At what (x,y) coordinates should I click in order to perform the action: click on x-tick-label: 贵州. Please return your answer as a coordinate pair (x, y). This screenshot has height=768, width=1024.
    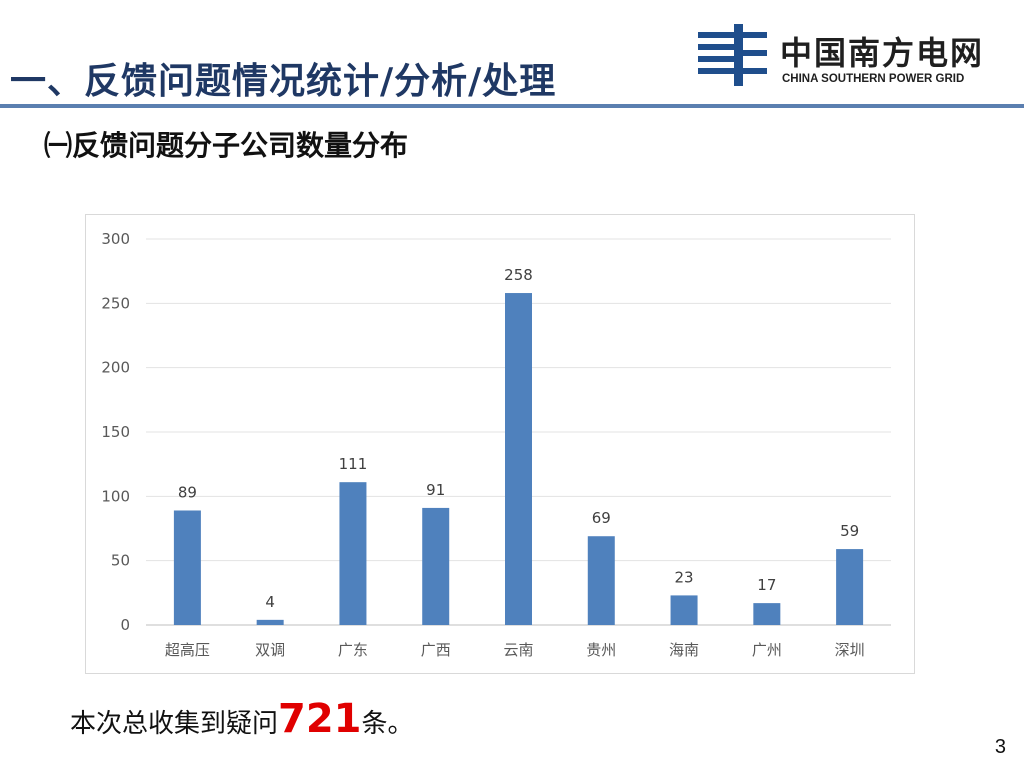
    Looking at the image, I should click on (601, 650).